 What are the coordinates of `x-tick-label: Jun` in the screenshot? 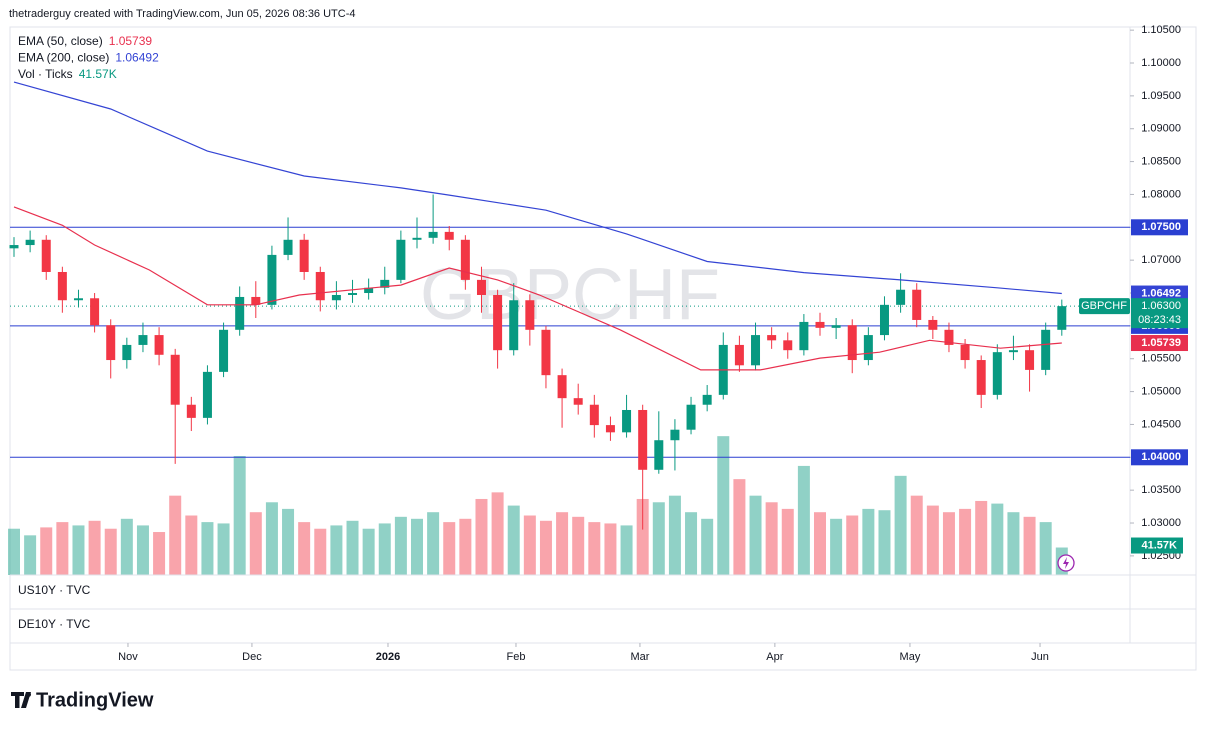 It's located at (1040, 657).